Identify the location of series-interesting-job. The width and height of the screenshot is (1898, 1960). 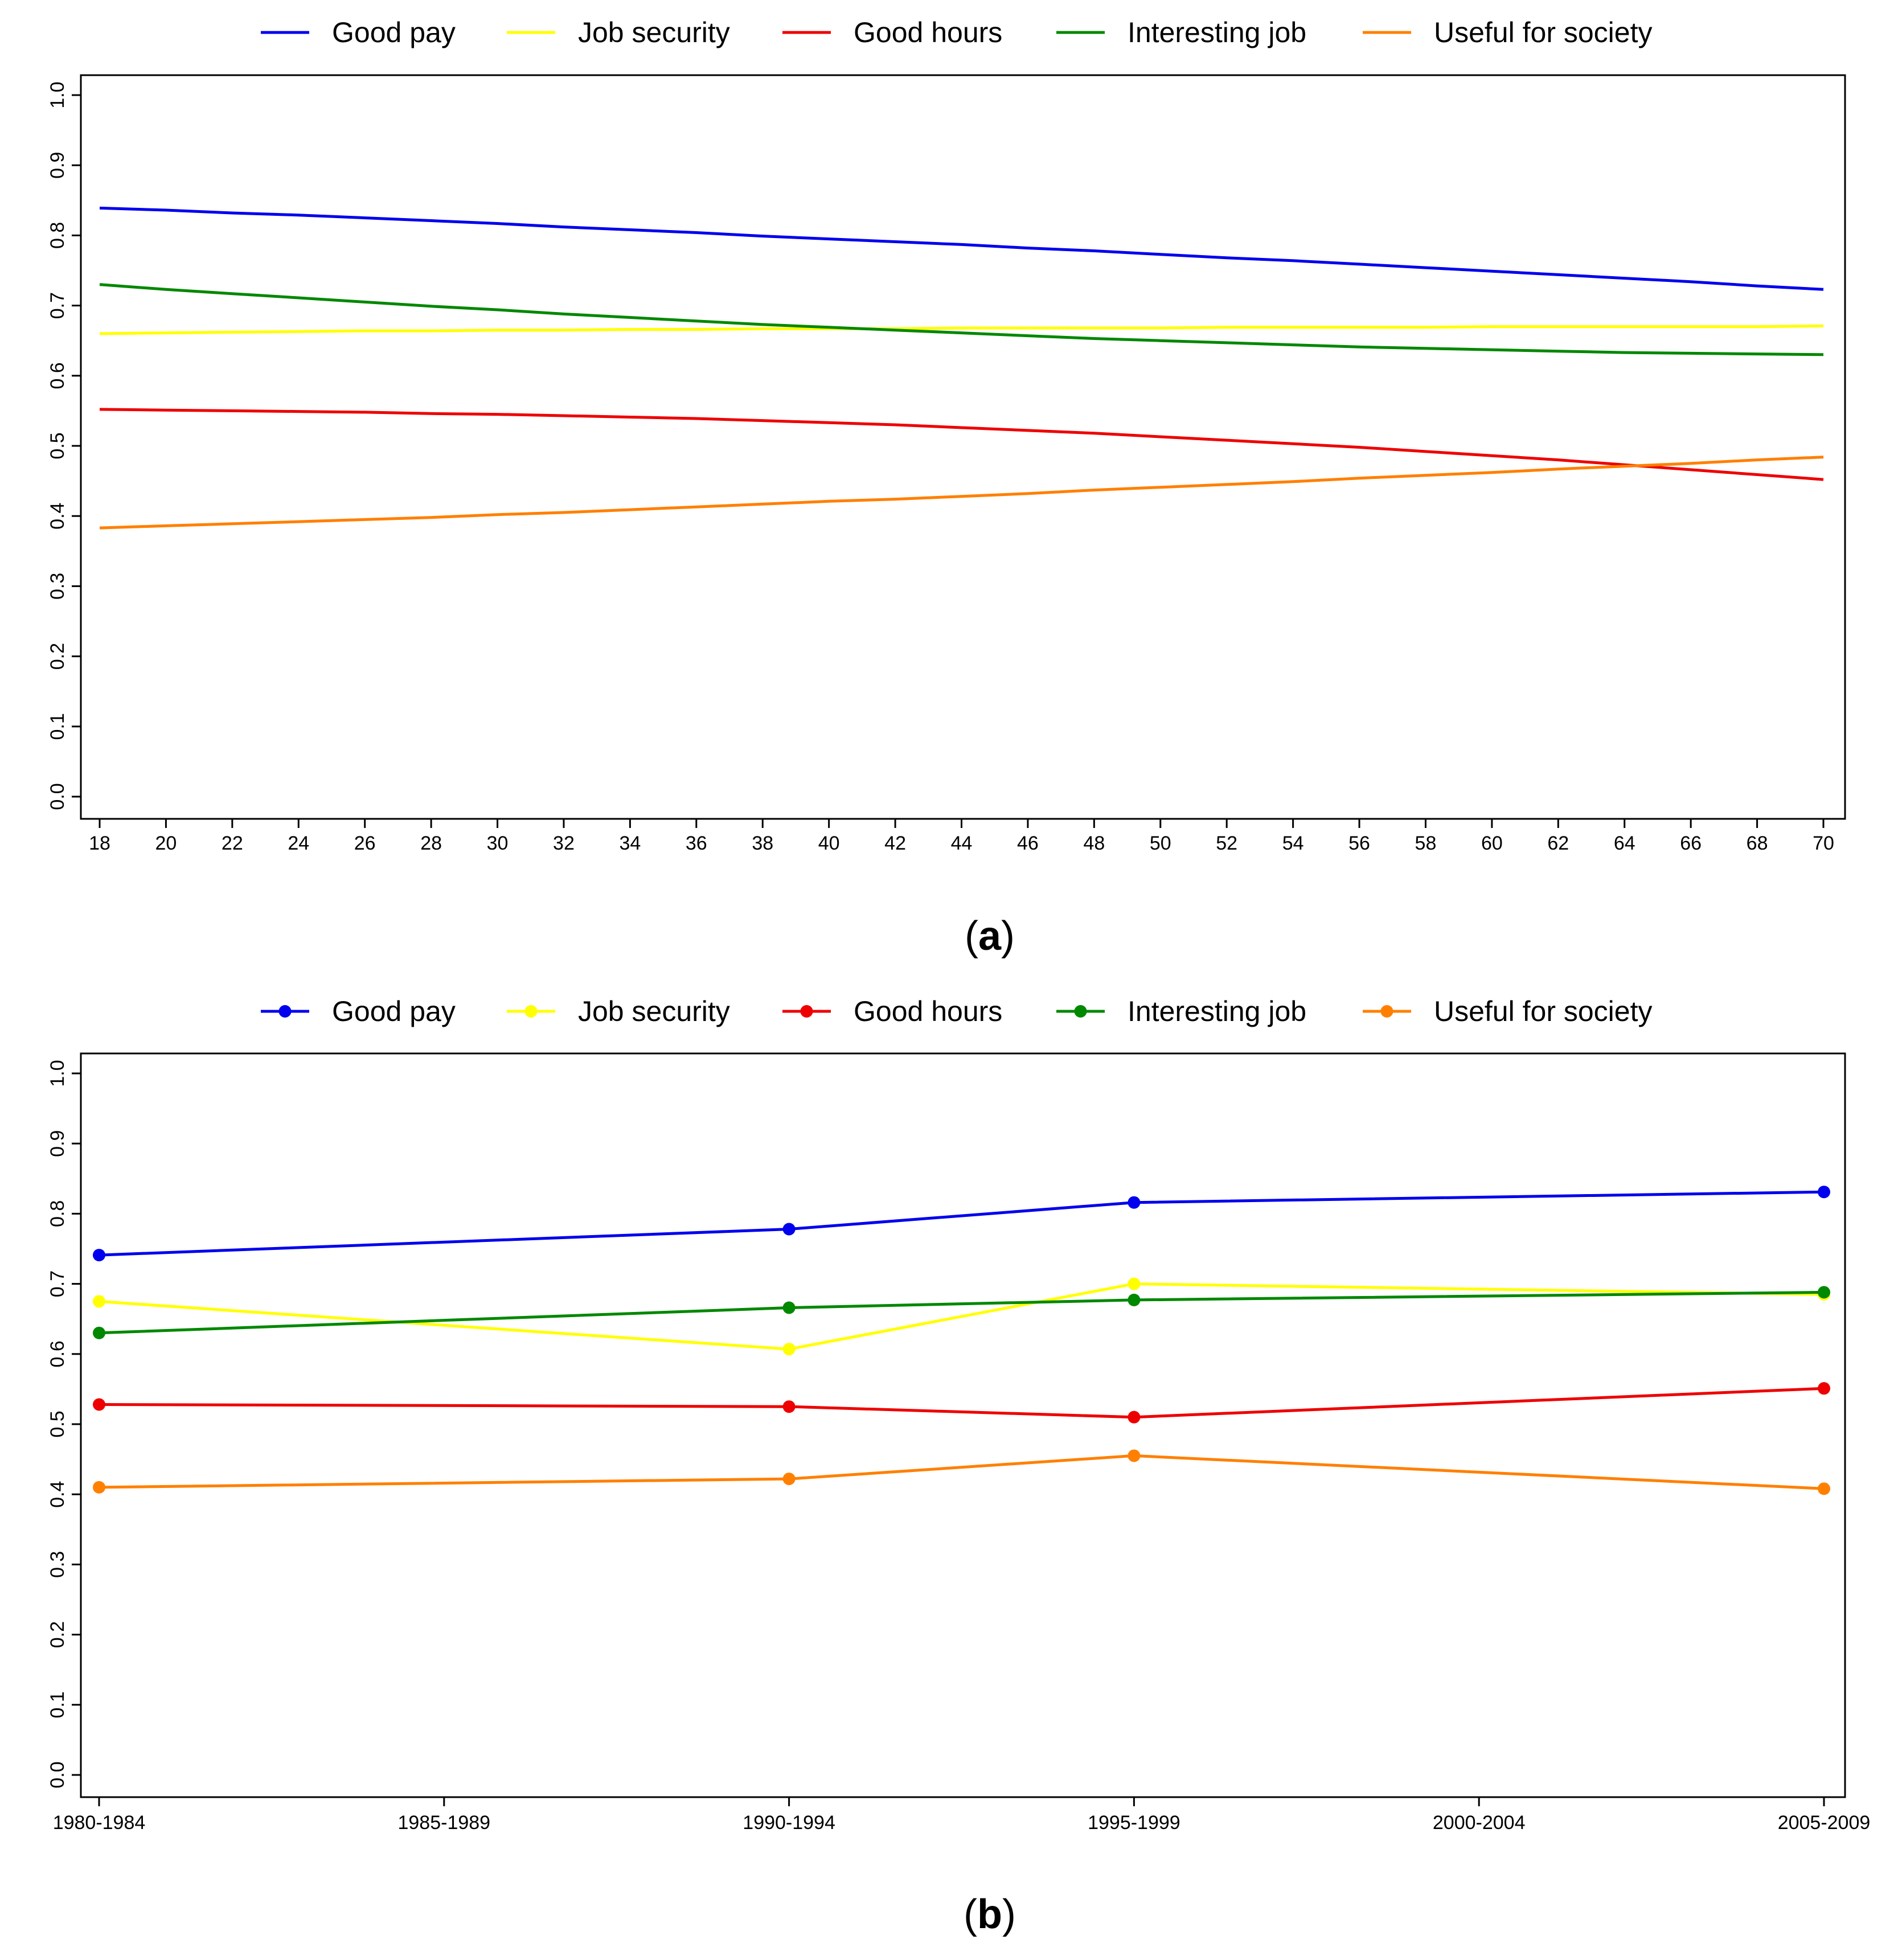
(962, 319).